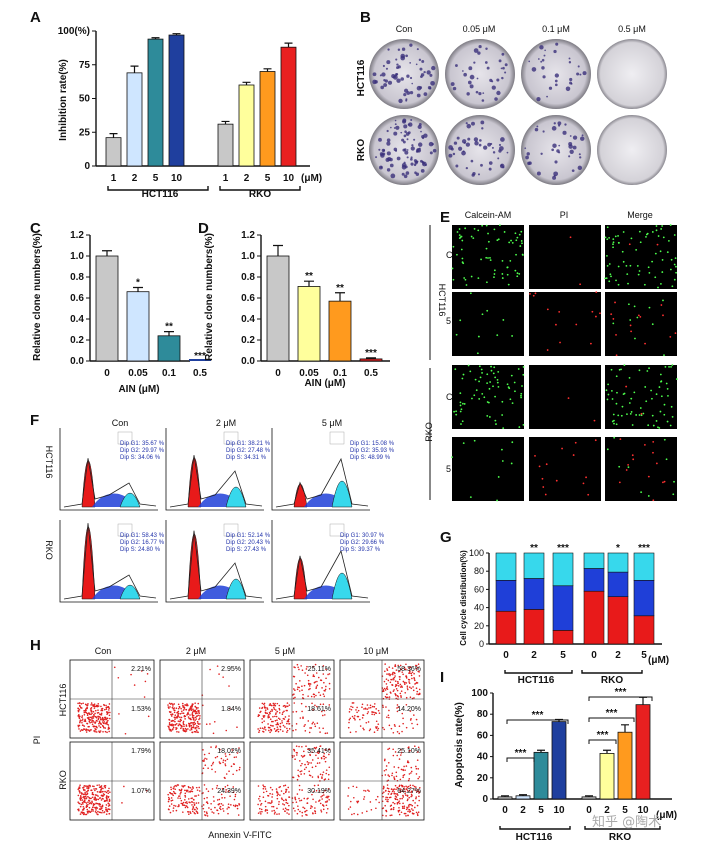  I want to click on panel-c-sig: **, so click(169, 327).